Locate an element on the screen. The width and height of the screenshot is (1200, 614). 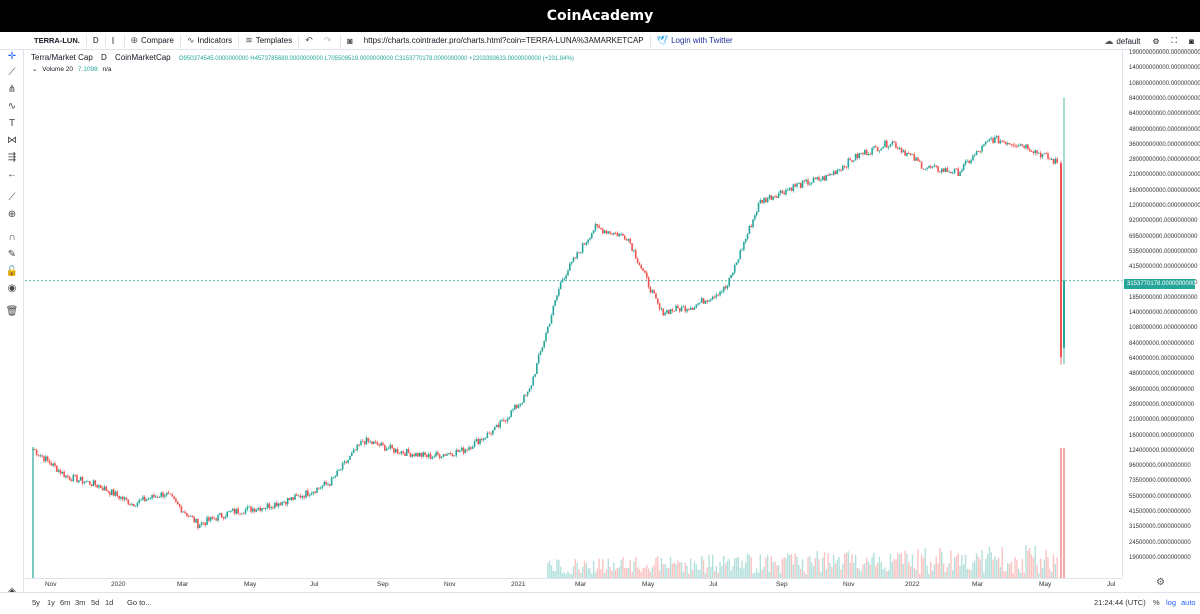
compare-button: ⊕ Compare is located at coordinates (152, 41).